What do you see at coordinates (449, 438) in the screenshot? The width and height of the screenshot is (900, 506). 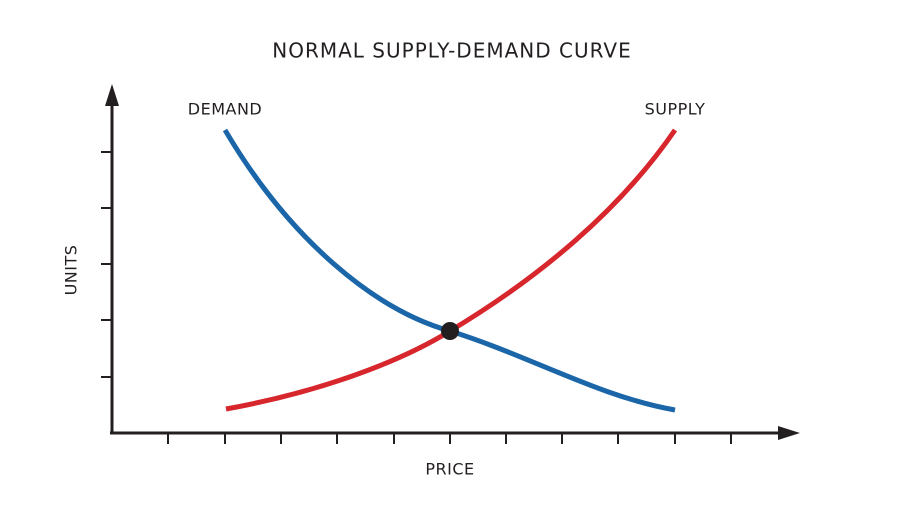 I see `x-ticks` at bounding box center [449, 438].